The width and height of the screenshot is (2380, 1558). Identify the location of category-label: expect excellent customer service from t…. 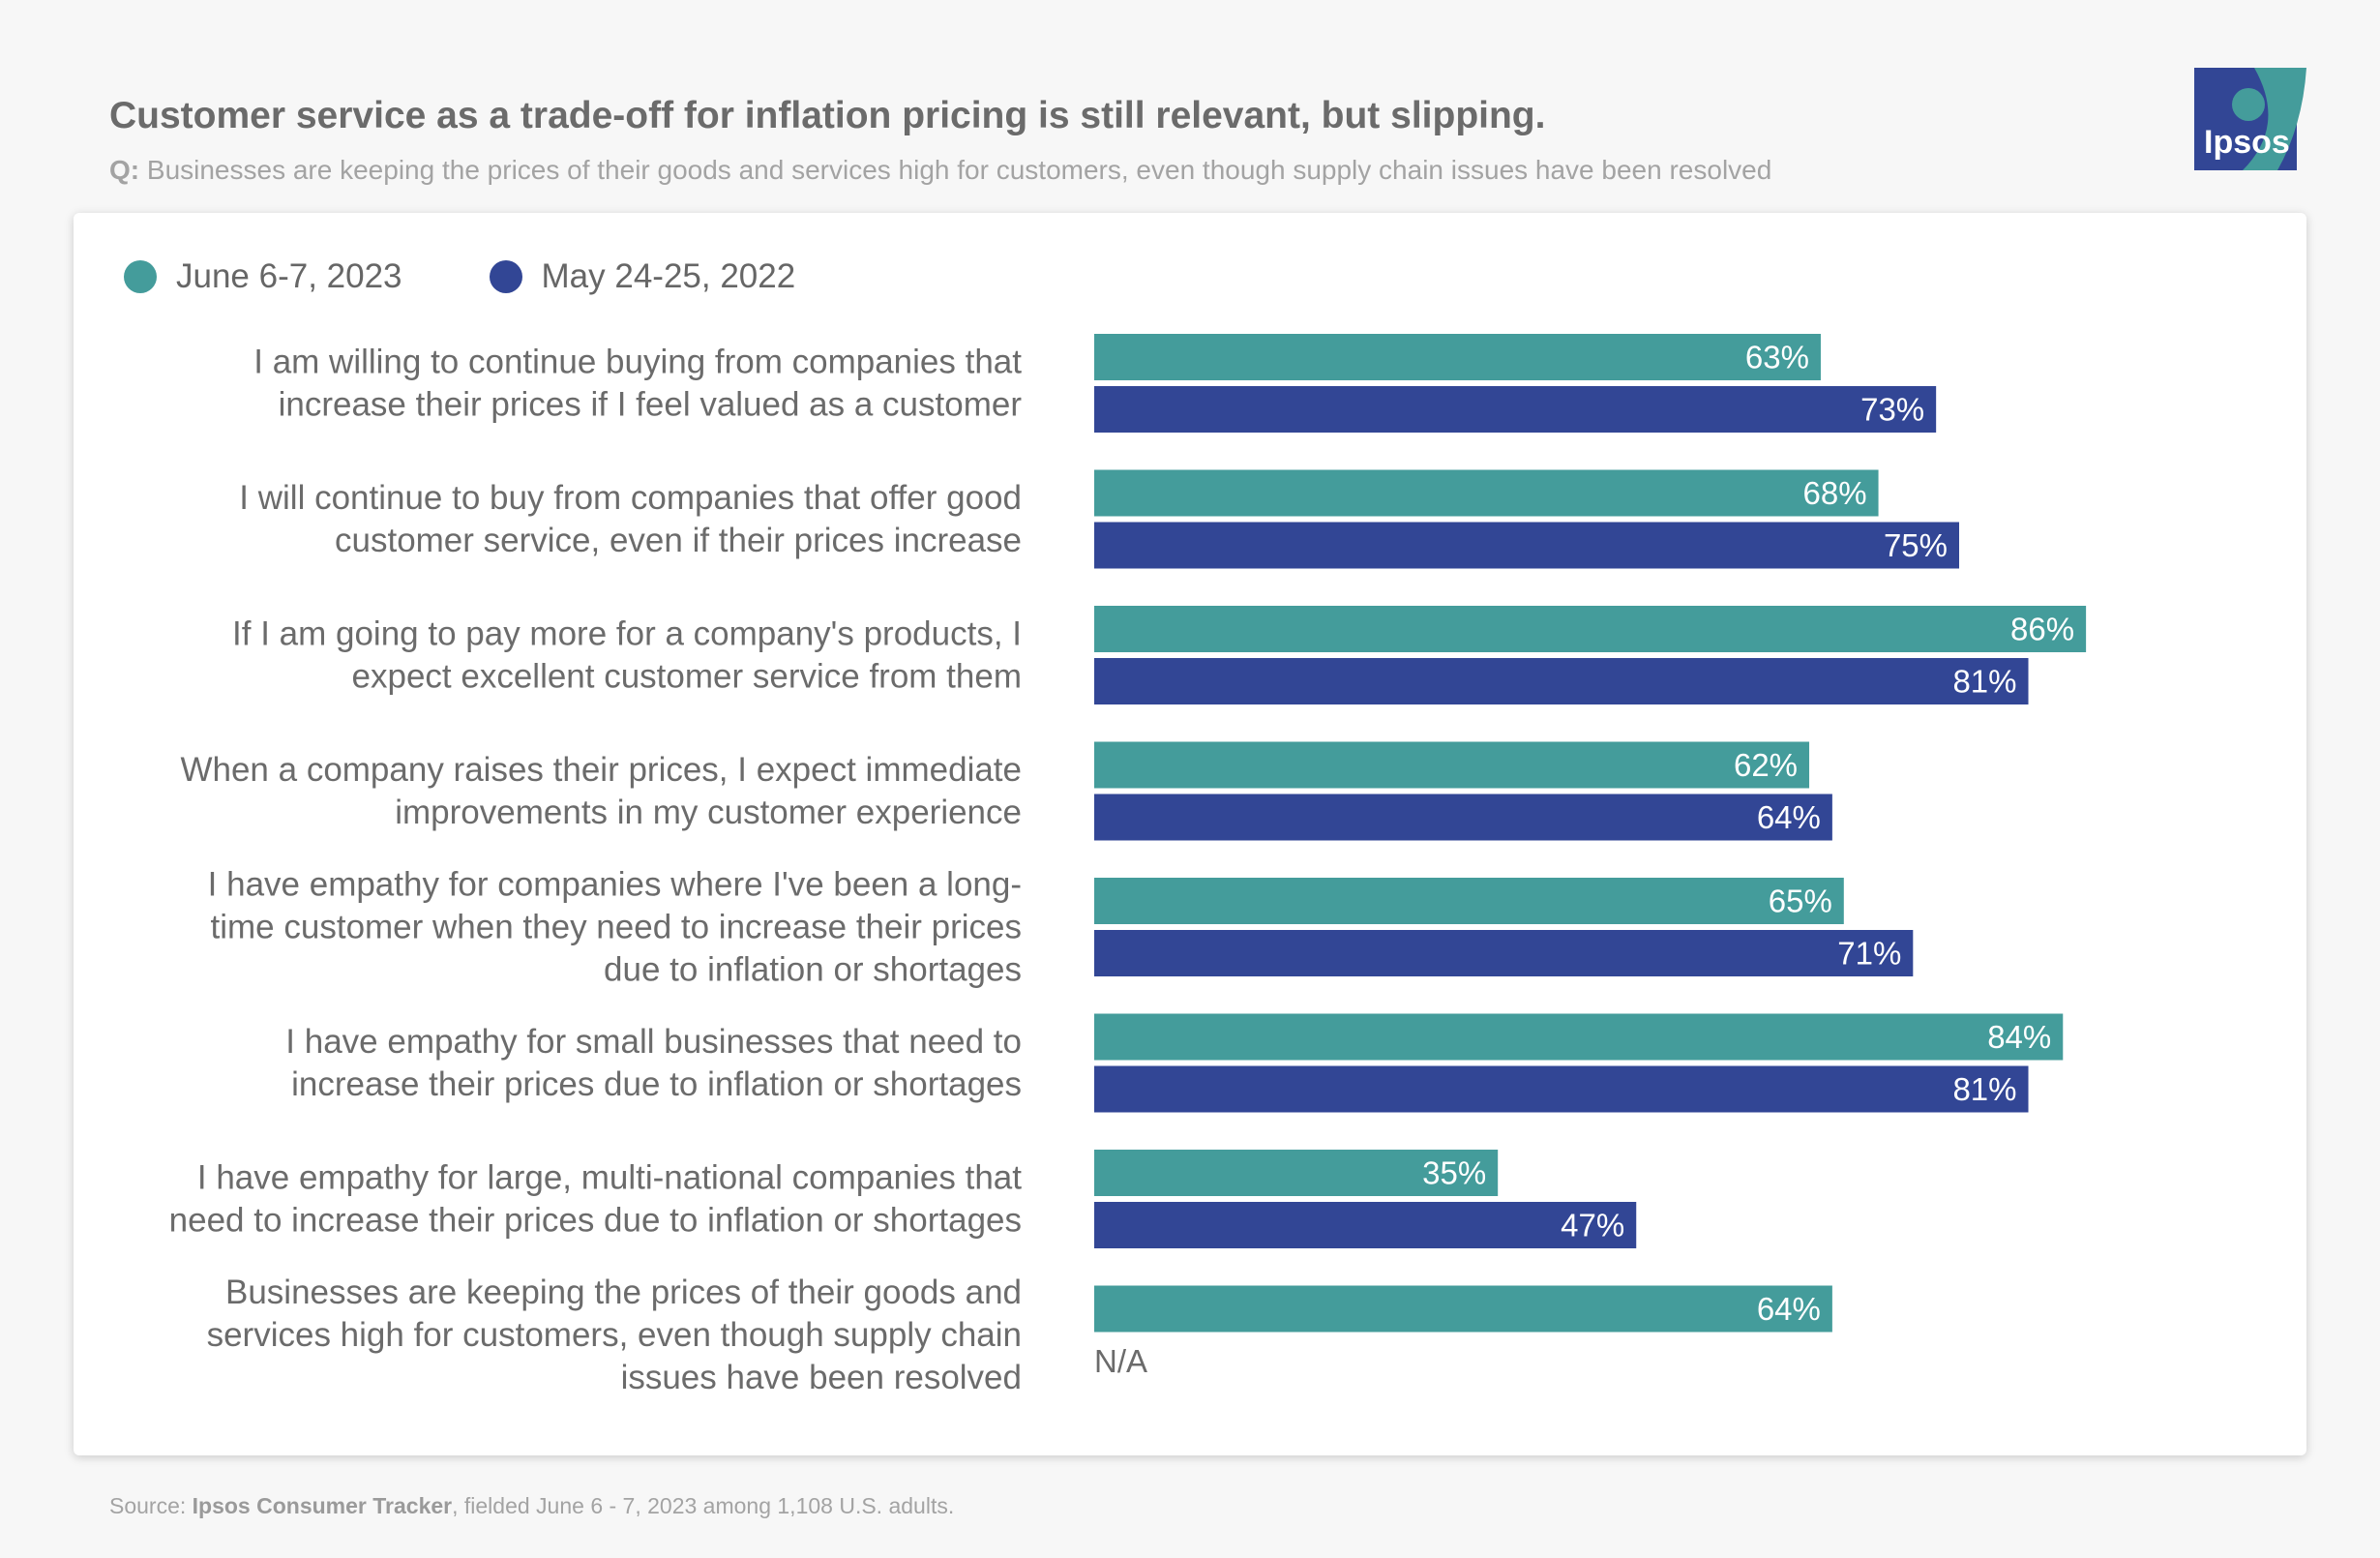
(687, 677).